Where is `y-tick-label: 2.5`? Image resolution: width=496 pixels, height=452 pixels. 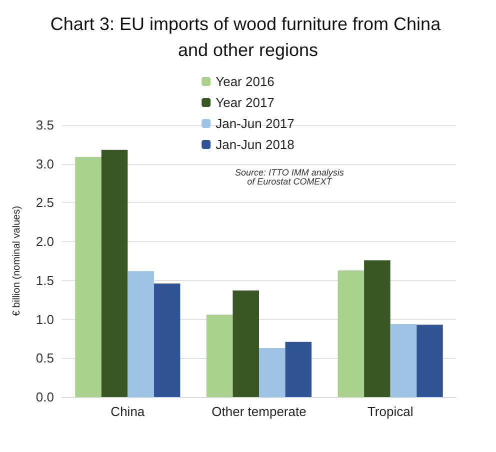
y-tick-label: 2.5 is located at coordinates (45, 202).